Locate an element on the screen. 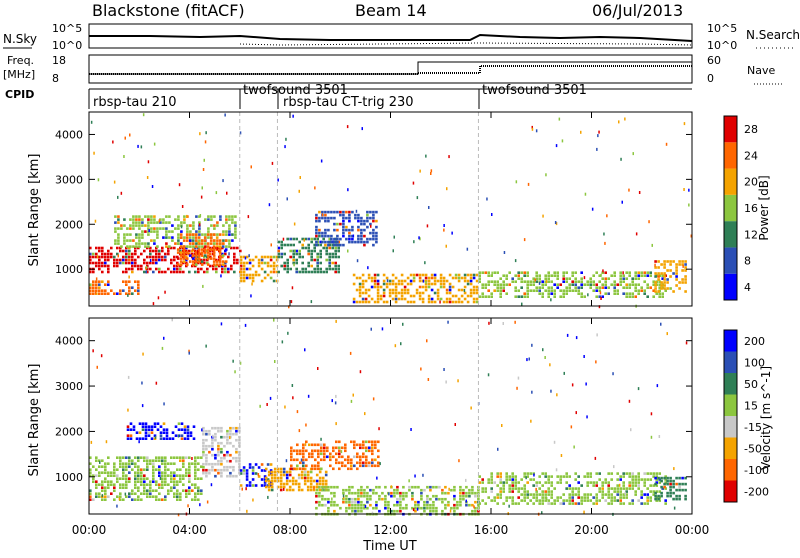 The width and height of the screenshot is (800, 558). colorbar-swatch is located at coordinates (730, 405).